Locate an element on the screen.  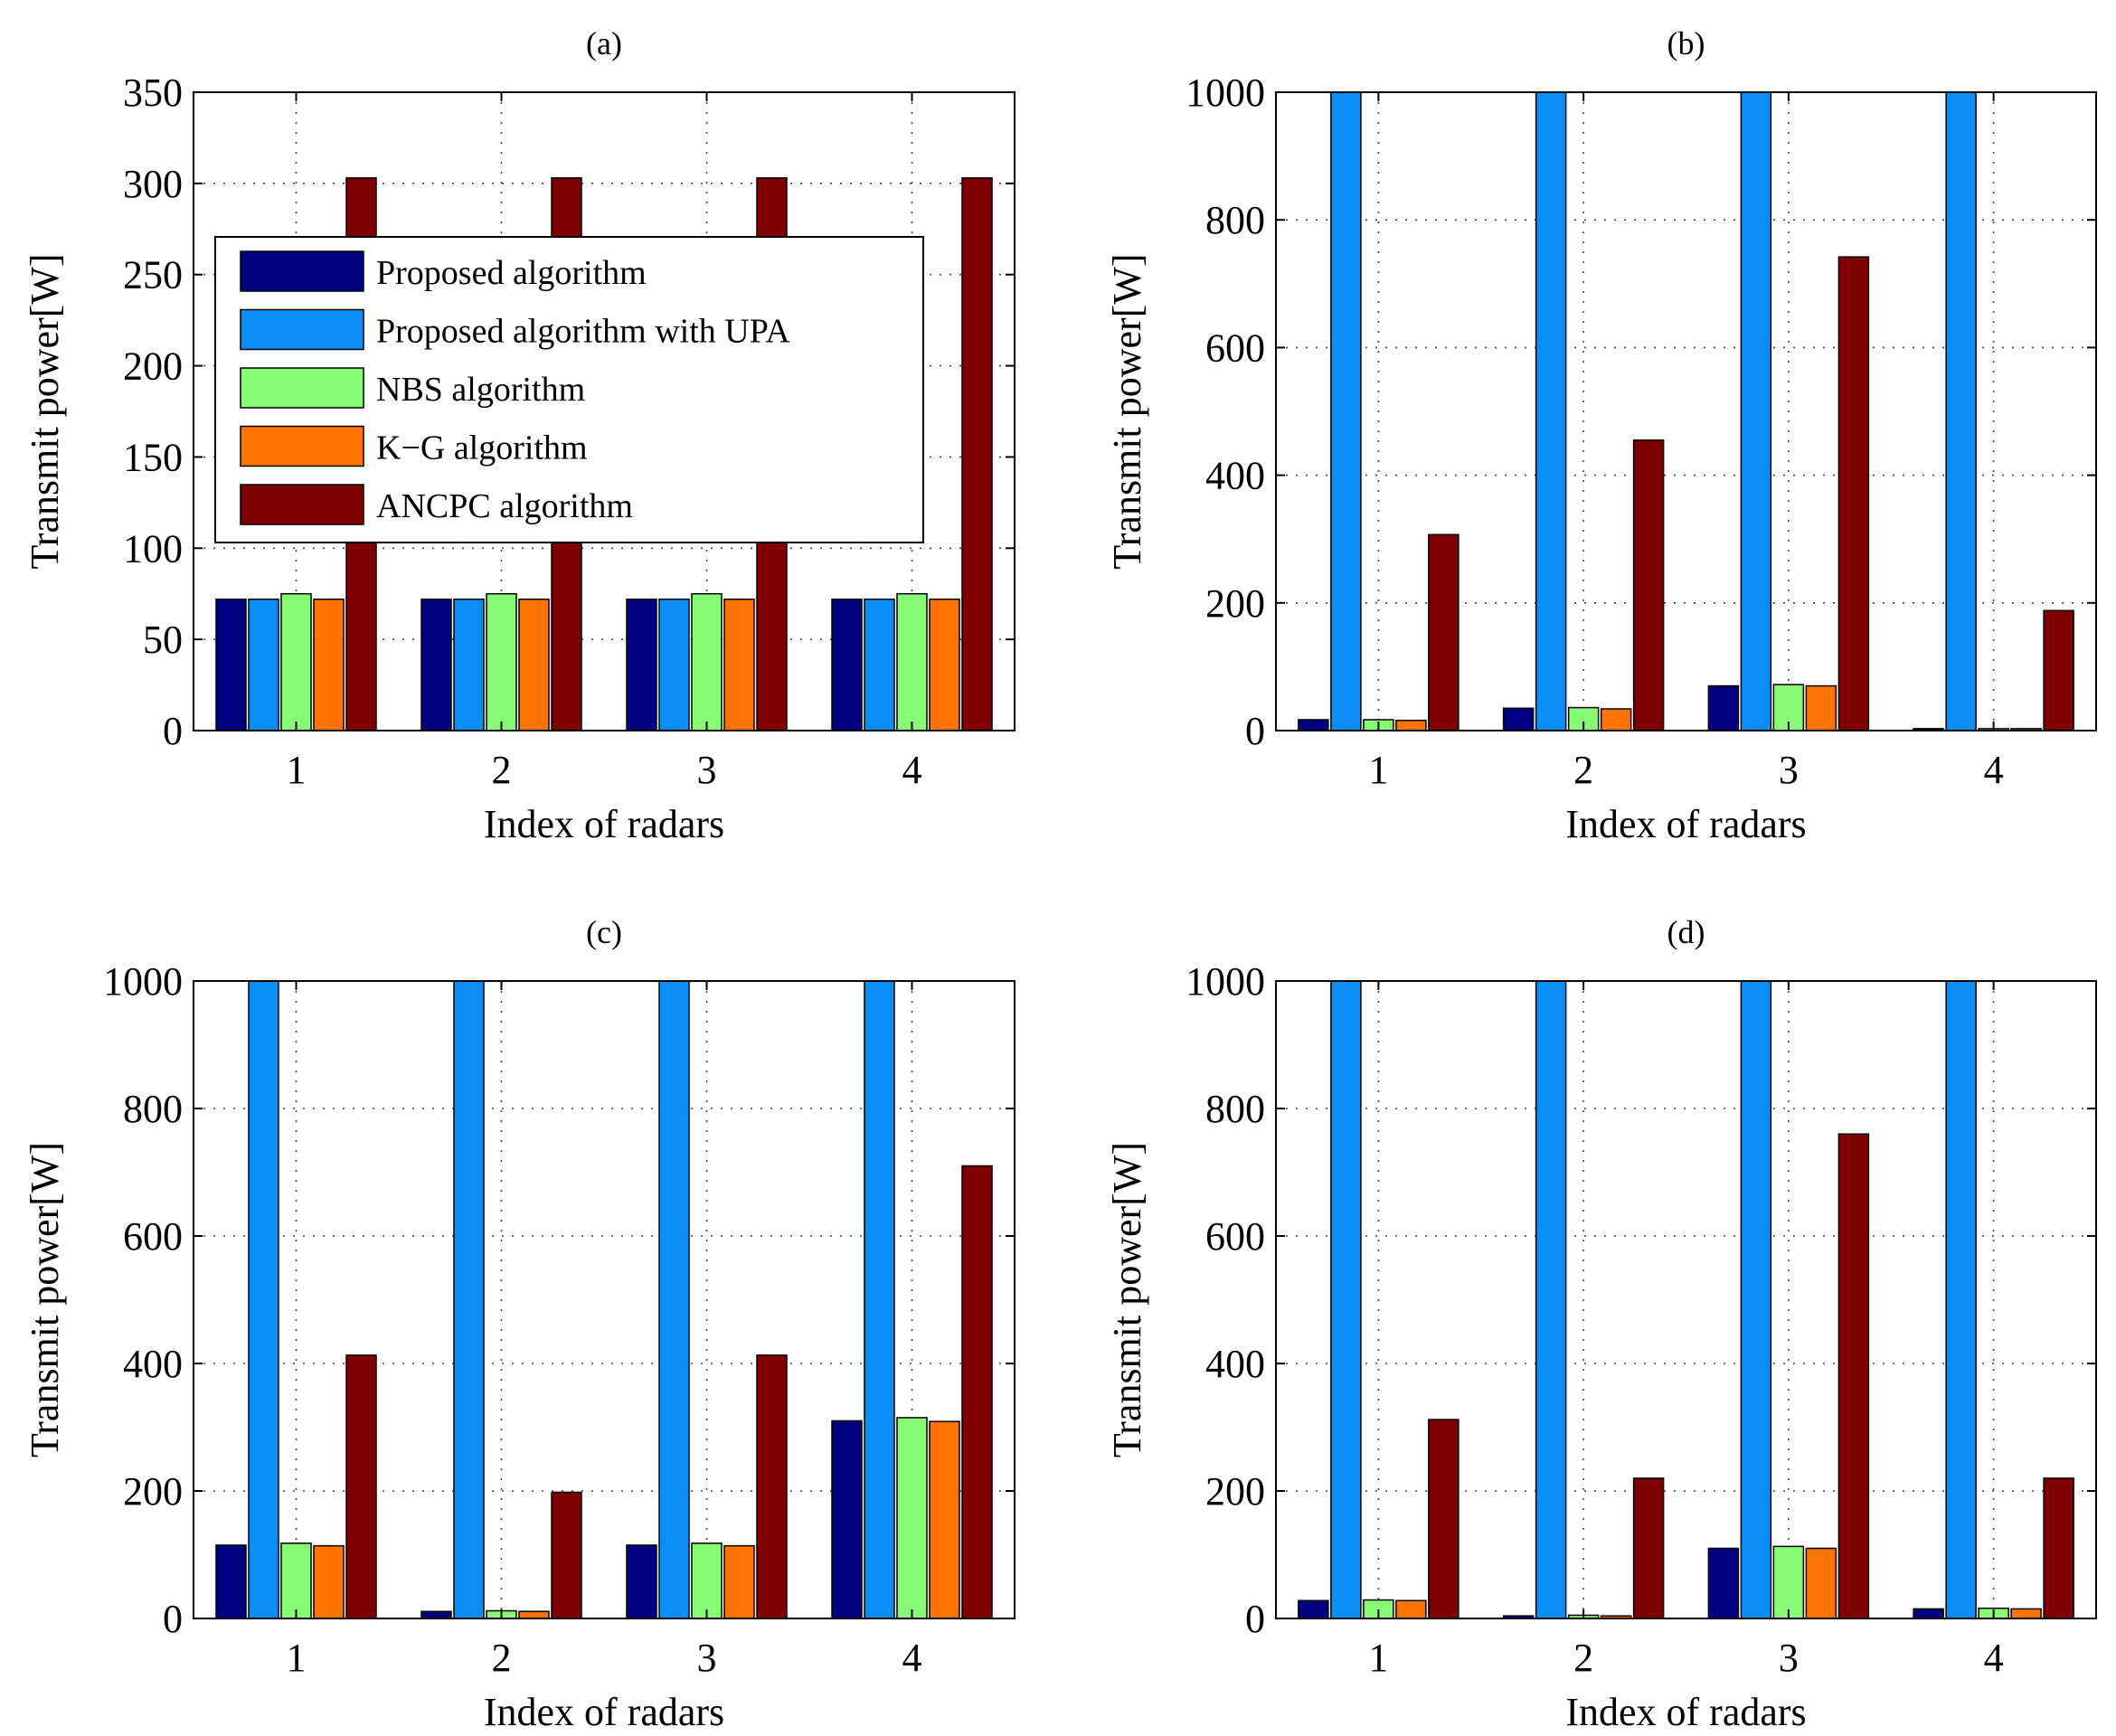
panel-title: (b) is located at coordinates (1686, 43).